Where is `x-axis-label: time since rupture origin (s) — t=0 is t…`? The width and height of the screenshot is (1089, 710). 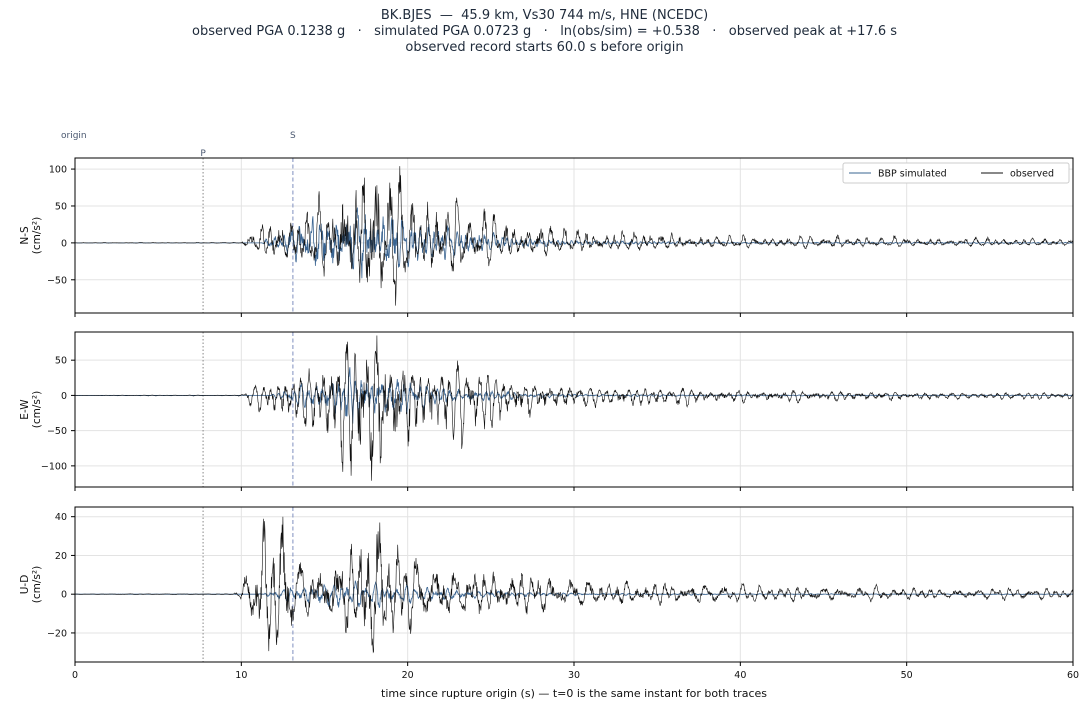 x-axis-label: time since rupture origin (s) — t=0 is t… is located at coordinates (574, 693).